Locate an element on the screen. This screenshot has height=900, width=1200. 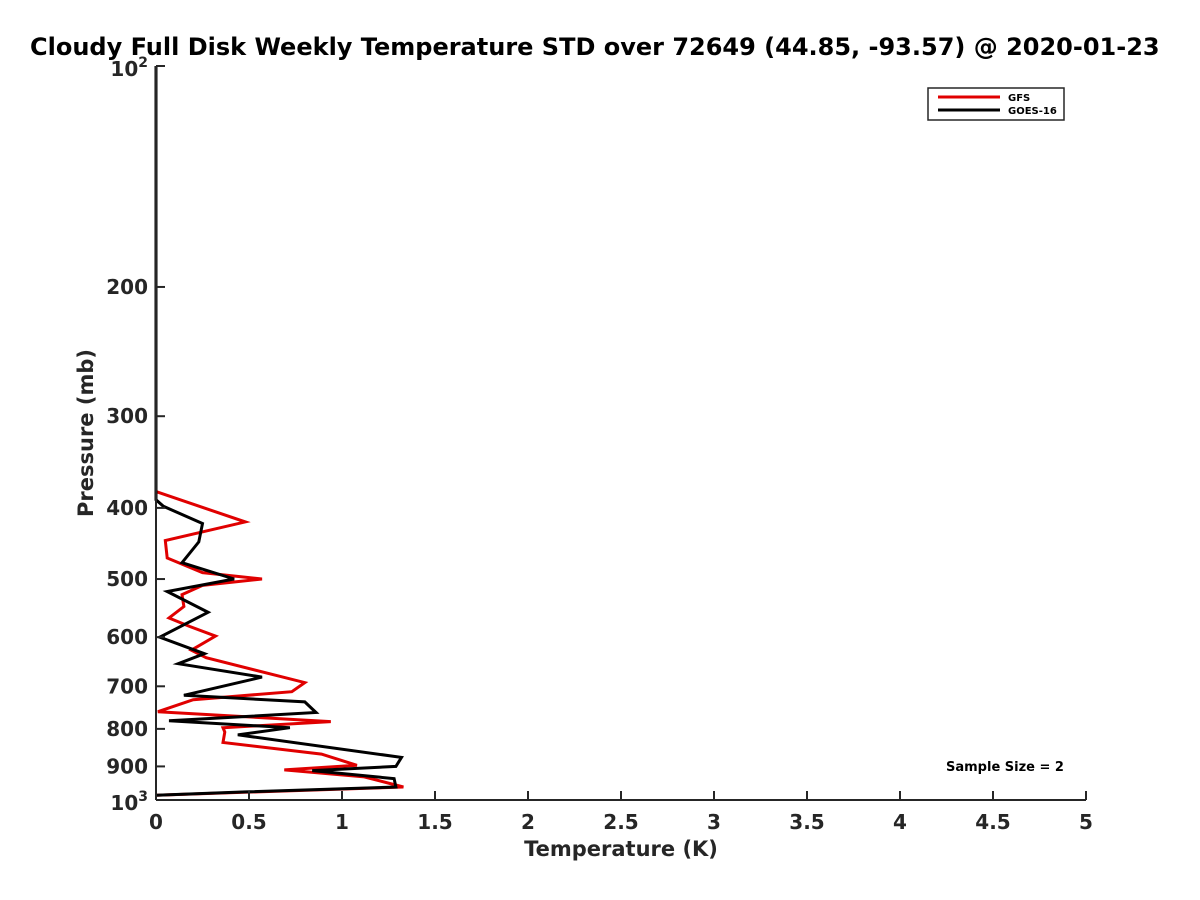
x-tick-label: 5 is located at coordinates (1086, 822).